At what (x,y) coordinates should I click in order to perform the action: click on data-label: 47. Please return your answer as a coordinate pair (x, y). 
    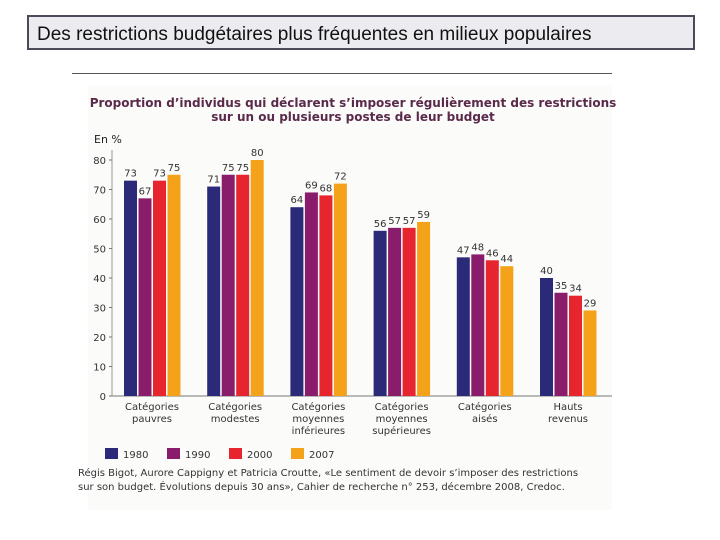
    Looking at the image, I should click on (463, 250).